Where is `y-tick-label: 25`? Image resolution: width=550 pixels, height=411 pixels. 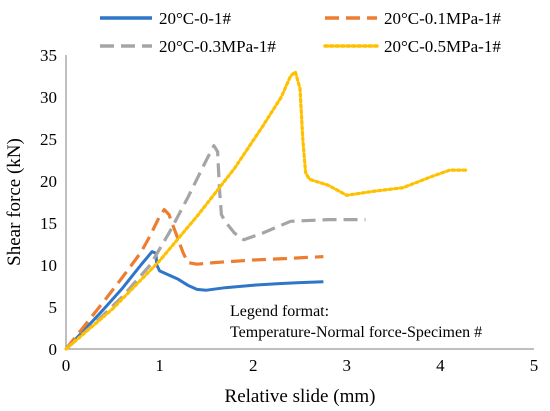 y-tick-label: 25 is located at coordinates (48, 139).